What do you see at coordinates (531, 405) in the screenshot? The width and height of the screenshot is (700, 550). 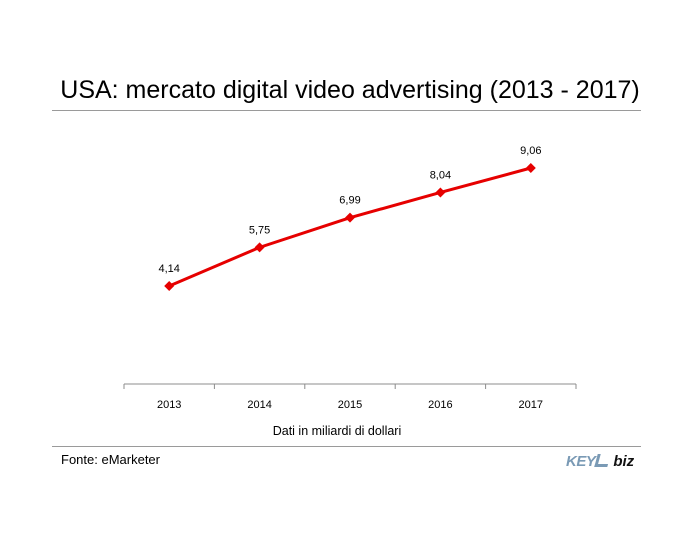 I see `x-tick-label: 2017` at bounding box center [531, 405].